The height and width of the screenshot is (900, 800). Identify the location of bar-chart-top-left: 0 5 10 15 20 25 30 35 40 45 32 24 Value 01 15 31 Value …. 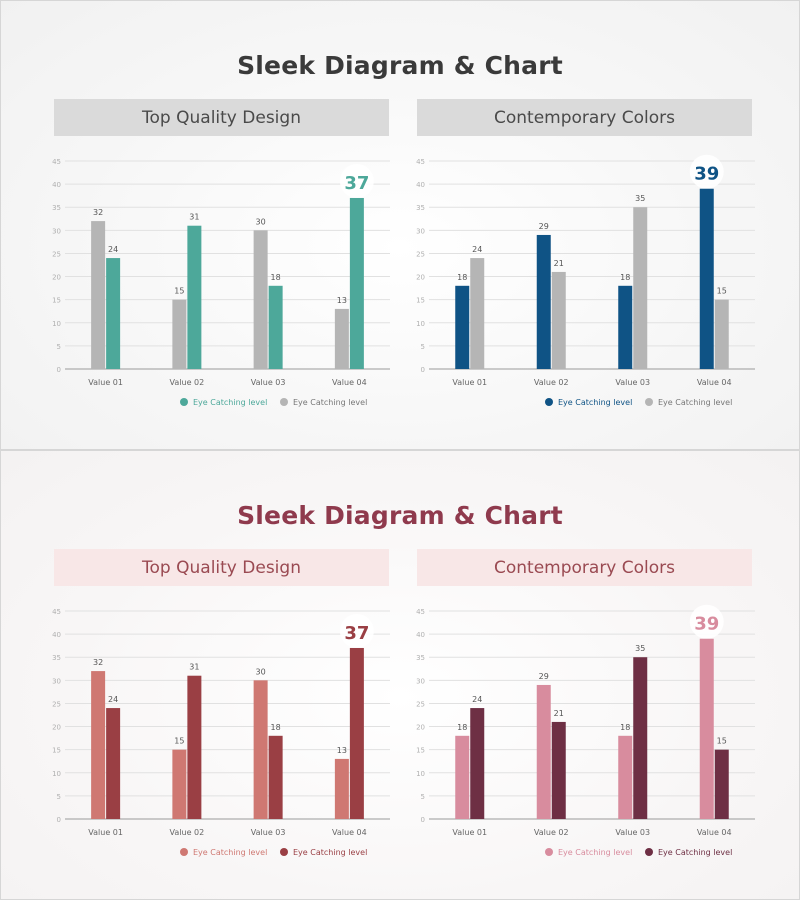
(221, 282).